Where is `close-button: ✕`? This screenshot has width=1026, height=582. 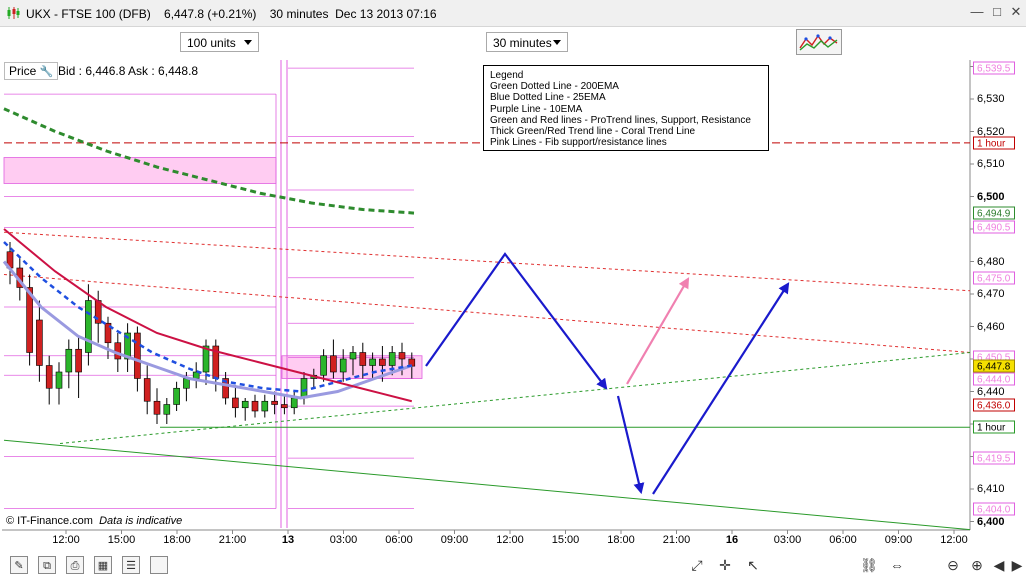 close-button: ✕ is located at coordinates (1016, 11).